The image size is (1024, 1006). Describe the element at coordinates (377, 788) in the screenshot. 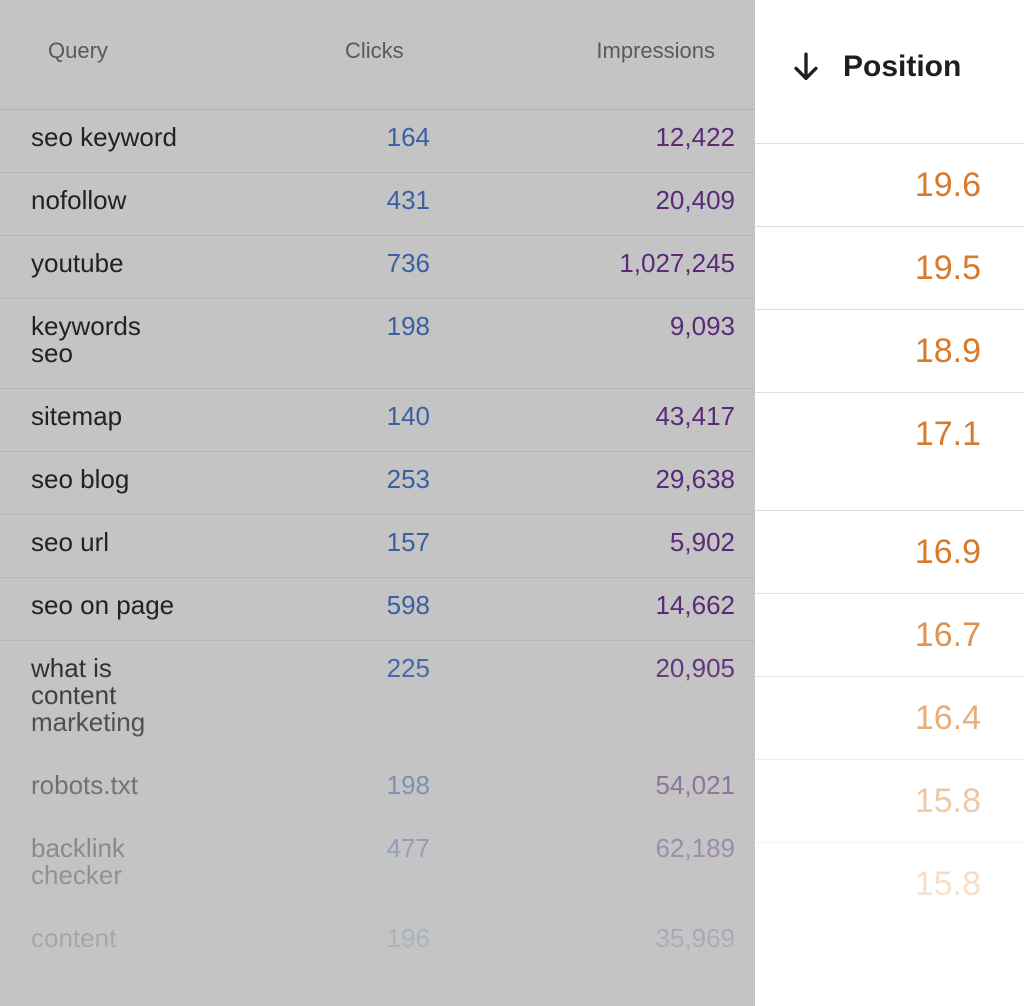

I see `table-row: robots.txt 198 54,021` at that location.